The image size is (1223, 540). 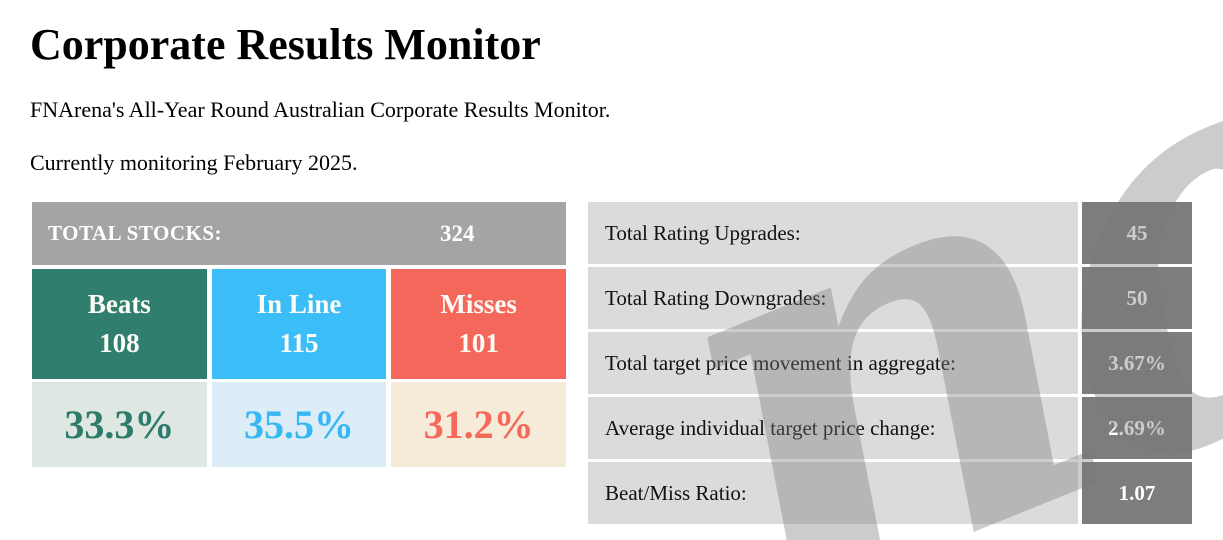 I want to click on stat-label: Total Rating Downgrades:, so click(x=833, y=298).